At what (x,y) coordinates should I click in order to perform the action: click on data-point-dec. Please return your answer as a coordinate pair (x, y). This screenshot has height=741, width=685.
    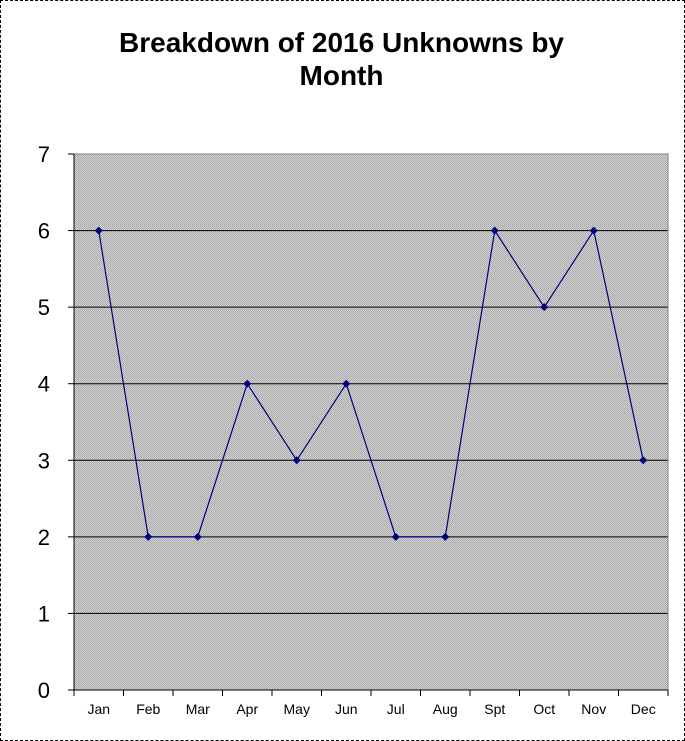
    Looking at the image, I should click on (643, 460).